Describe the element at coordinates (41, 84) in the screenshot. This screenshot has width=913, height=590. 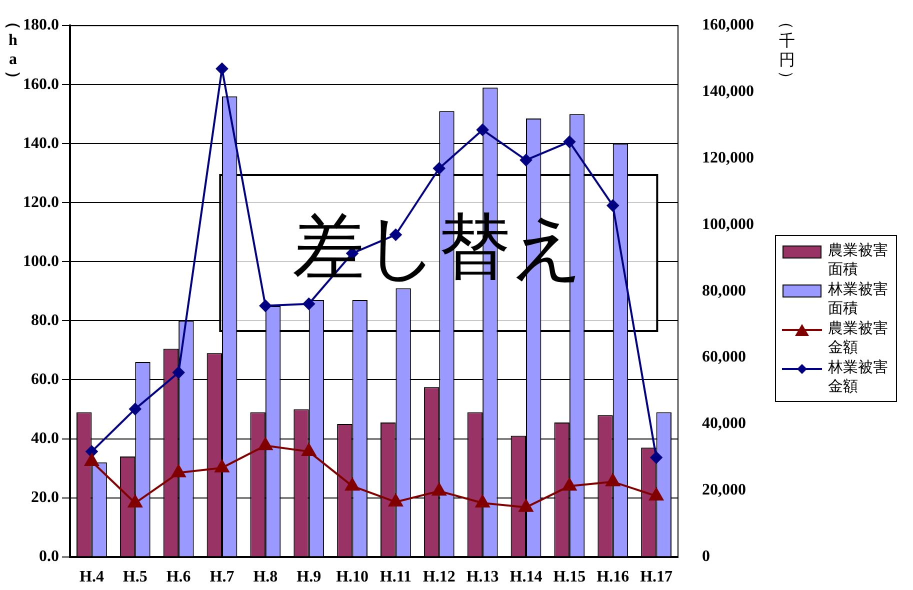
I see `y-tick-label: 160.0` at that location.